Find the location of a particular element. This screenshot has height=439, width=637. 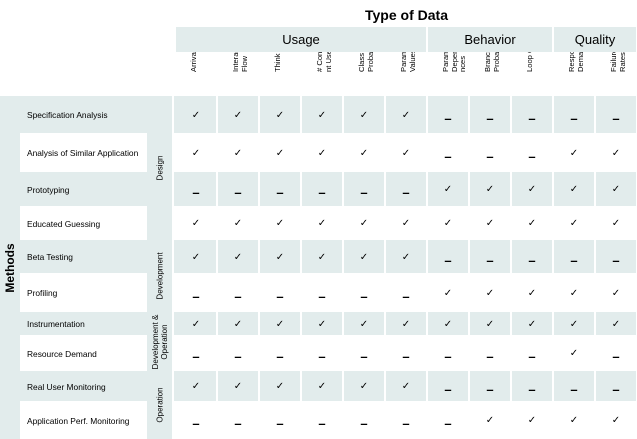

column-header: Paramete r Values is located at coordinates (407, 74).